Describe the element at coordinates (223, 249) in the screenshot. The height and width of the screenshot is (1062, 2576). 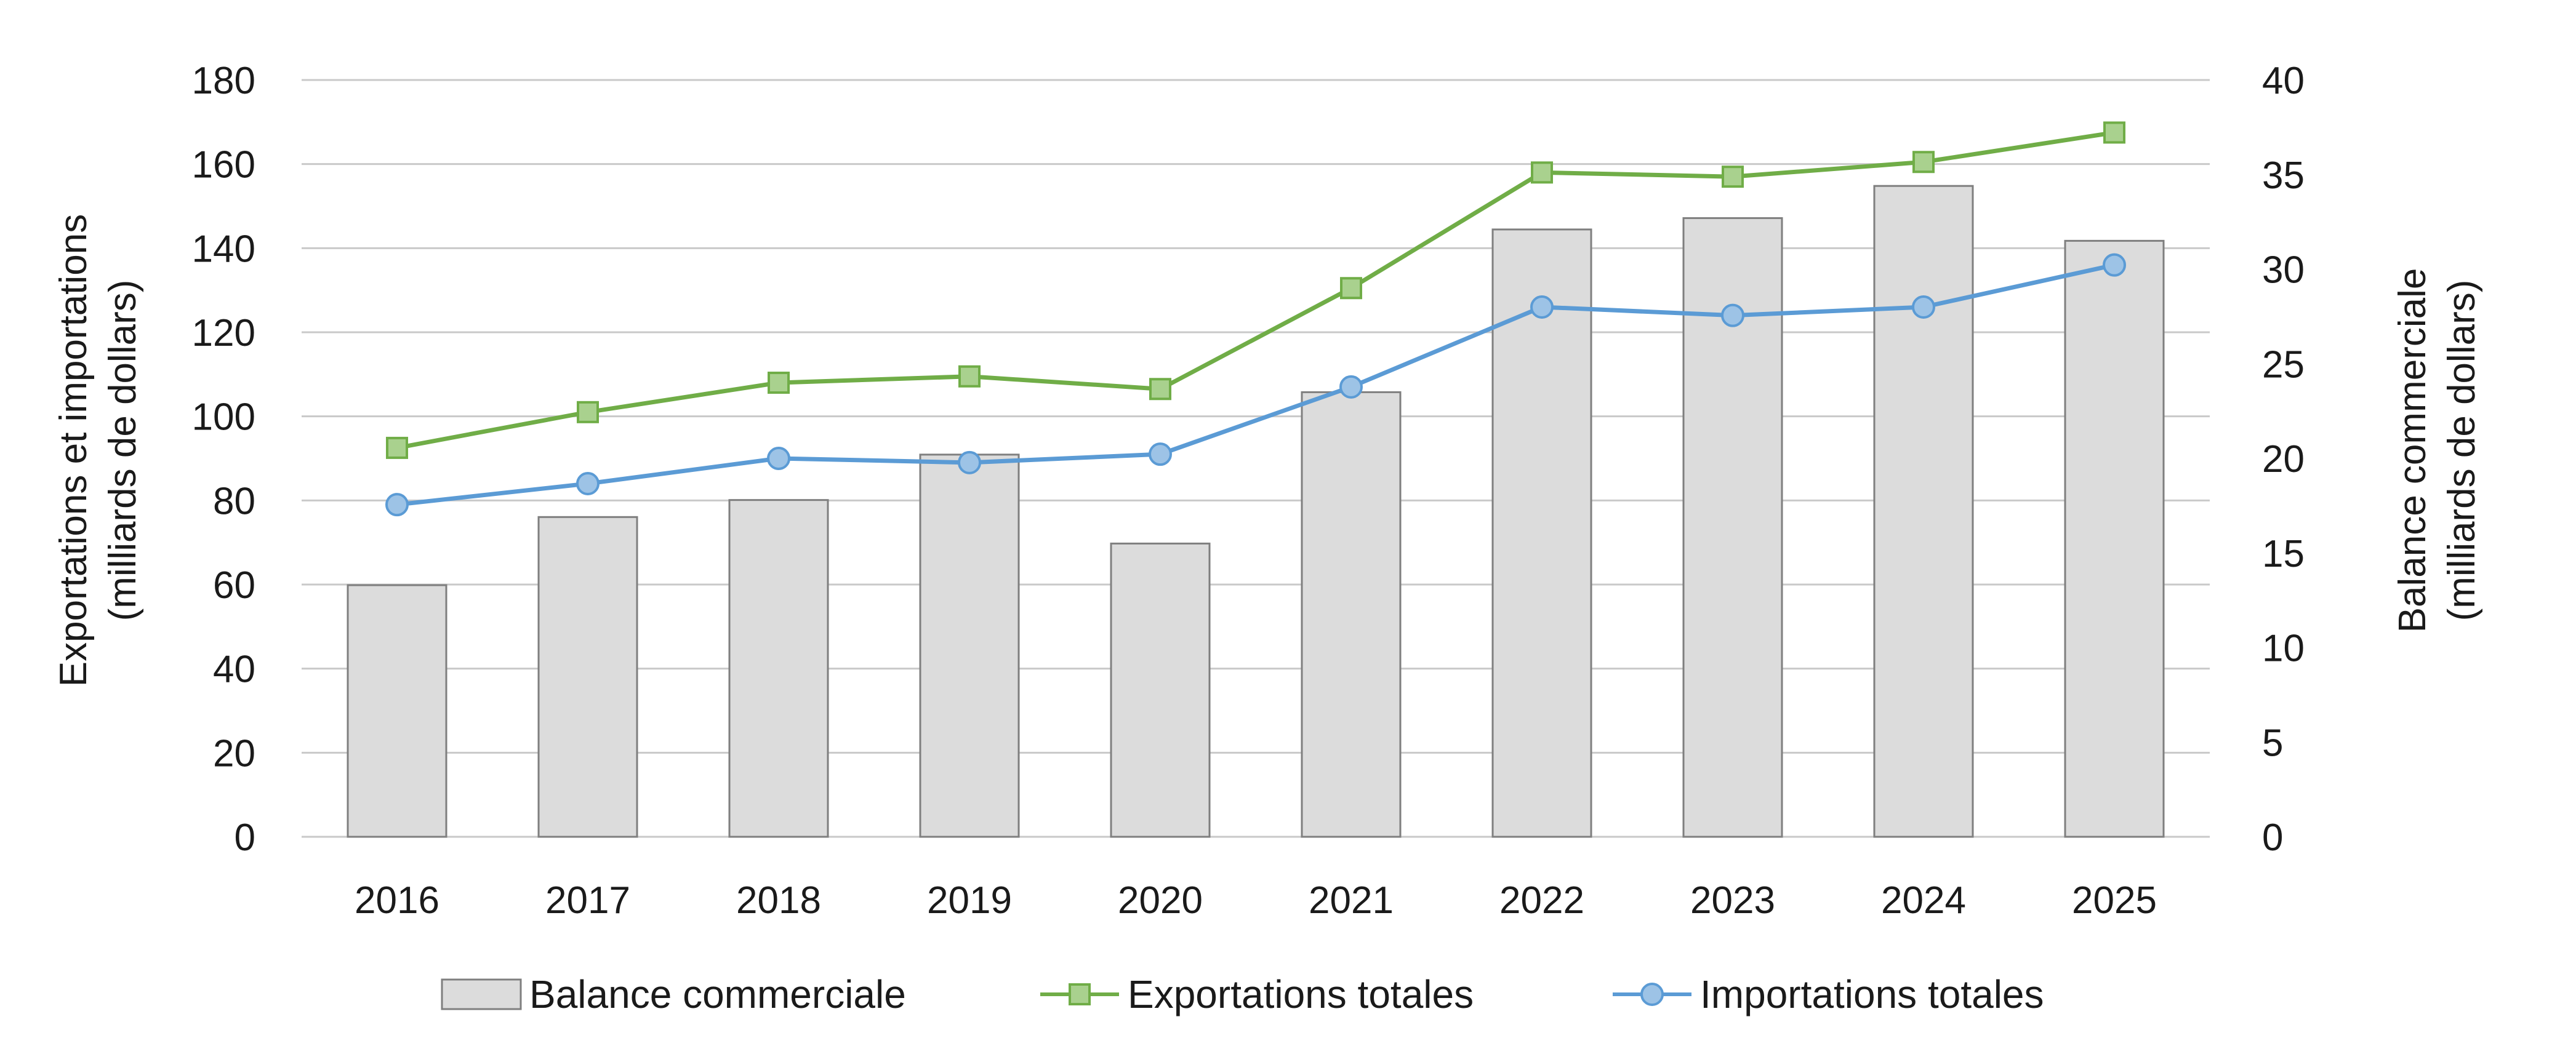
I see `left-axis-tick-label: 140` at that location.